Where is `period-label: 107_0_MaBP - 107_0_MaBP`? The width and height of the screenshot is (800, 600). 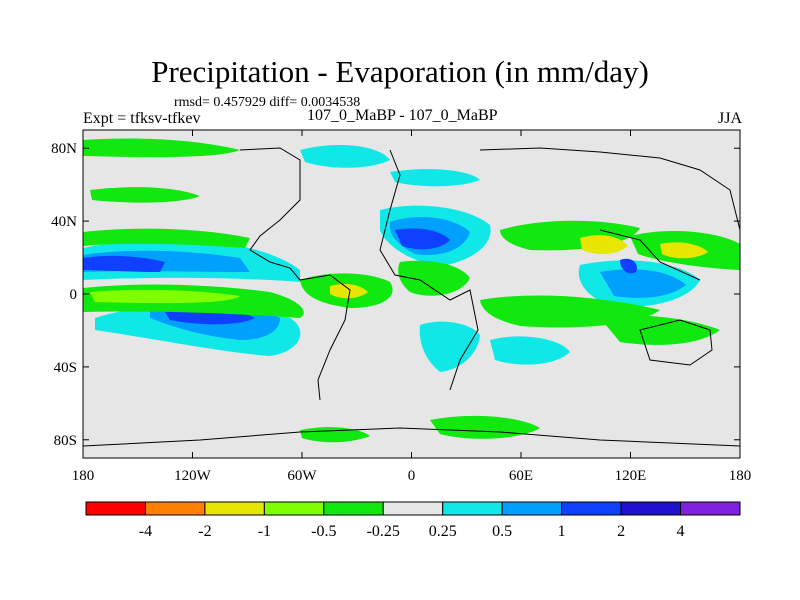 period-label: 107_0_MaBP - 107_0_MaBP is located at coordinates (402, 115).